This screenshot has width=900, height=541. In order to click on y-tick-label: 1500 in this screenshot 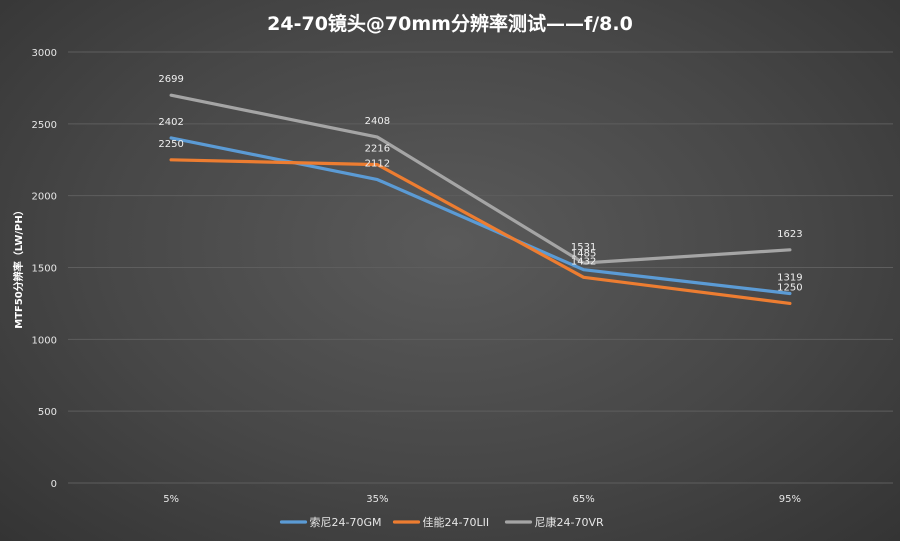, I will do `click(44, 269)`.